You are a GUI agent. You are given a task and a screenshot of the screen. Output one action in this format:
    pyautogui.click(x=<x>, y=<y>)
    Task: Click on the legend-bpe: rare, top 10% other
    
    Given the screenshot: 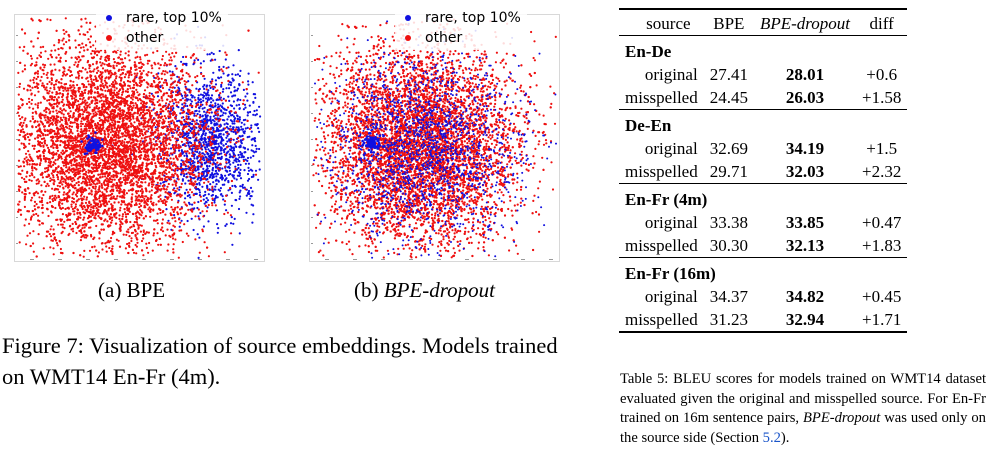 What is the action you would take?
    pyautogui.click(x=162, y=28)
    